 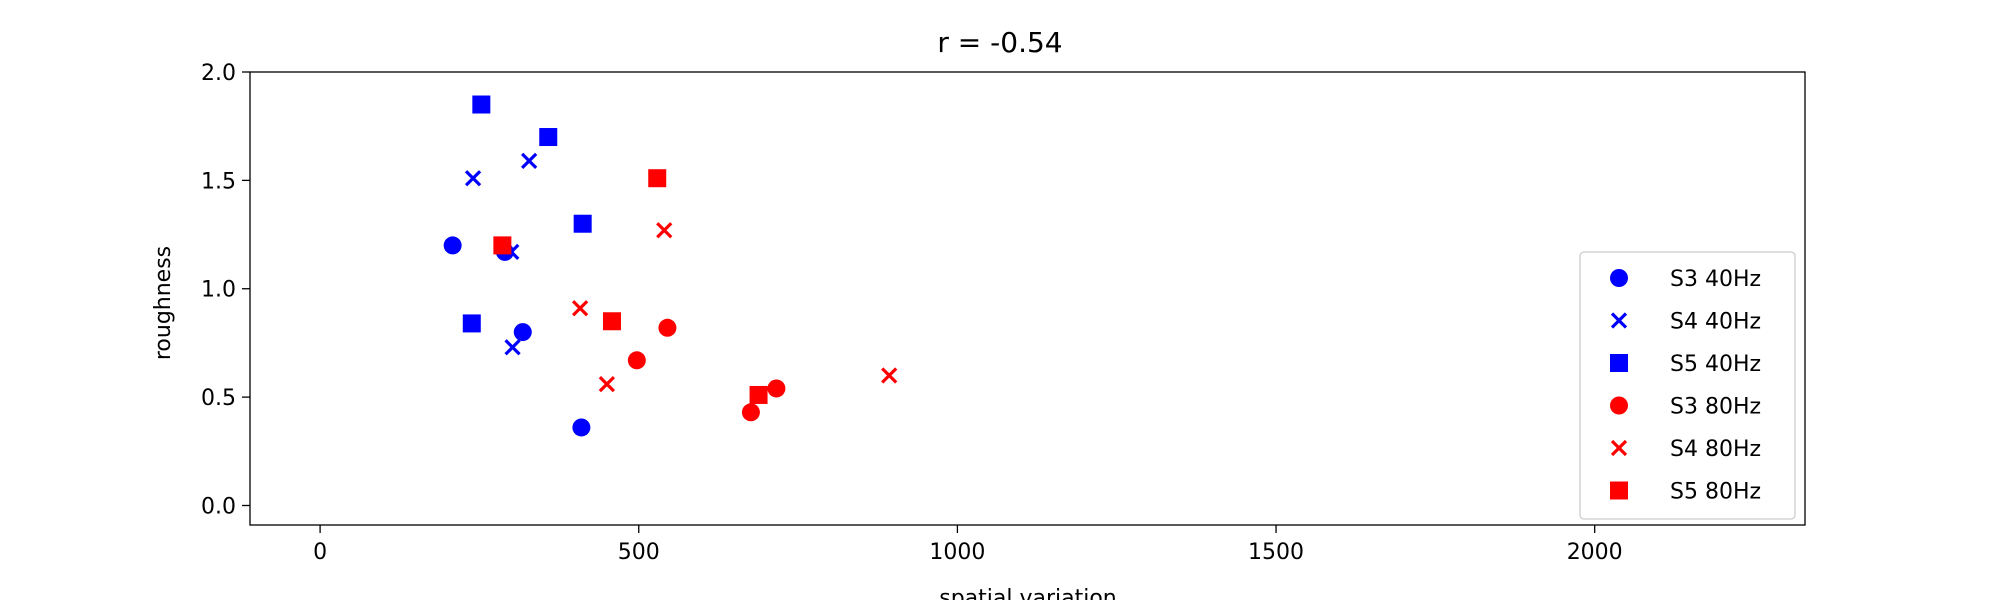 What do you see at coordinates (1028, 593) in the screenshot?
I see `x-axis-label: spatial variation` at bounding box center [1028, 593].